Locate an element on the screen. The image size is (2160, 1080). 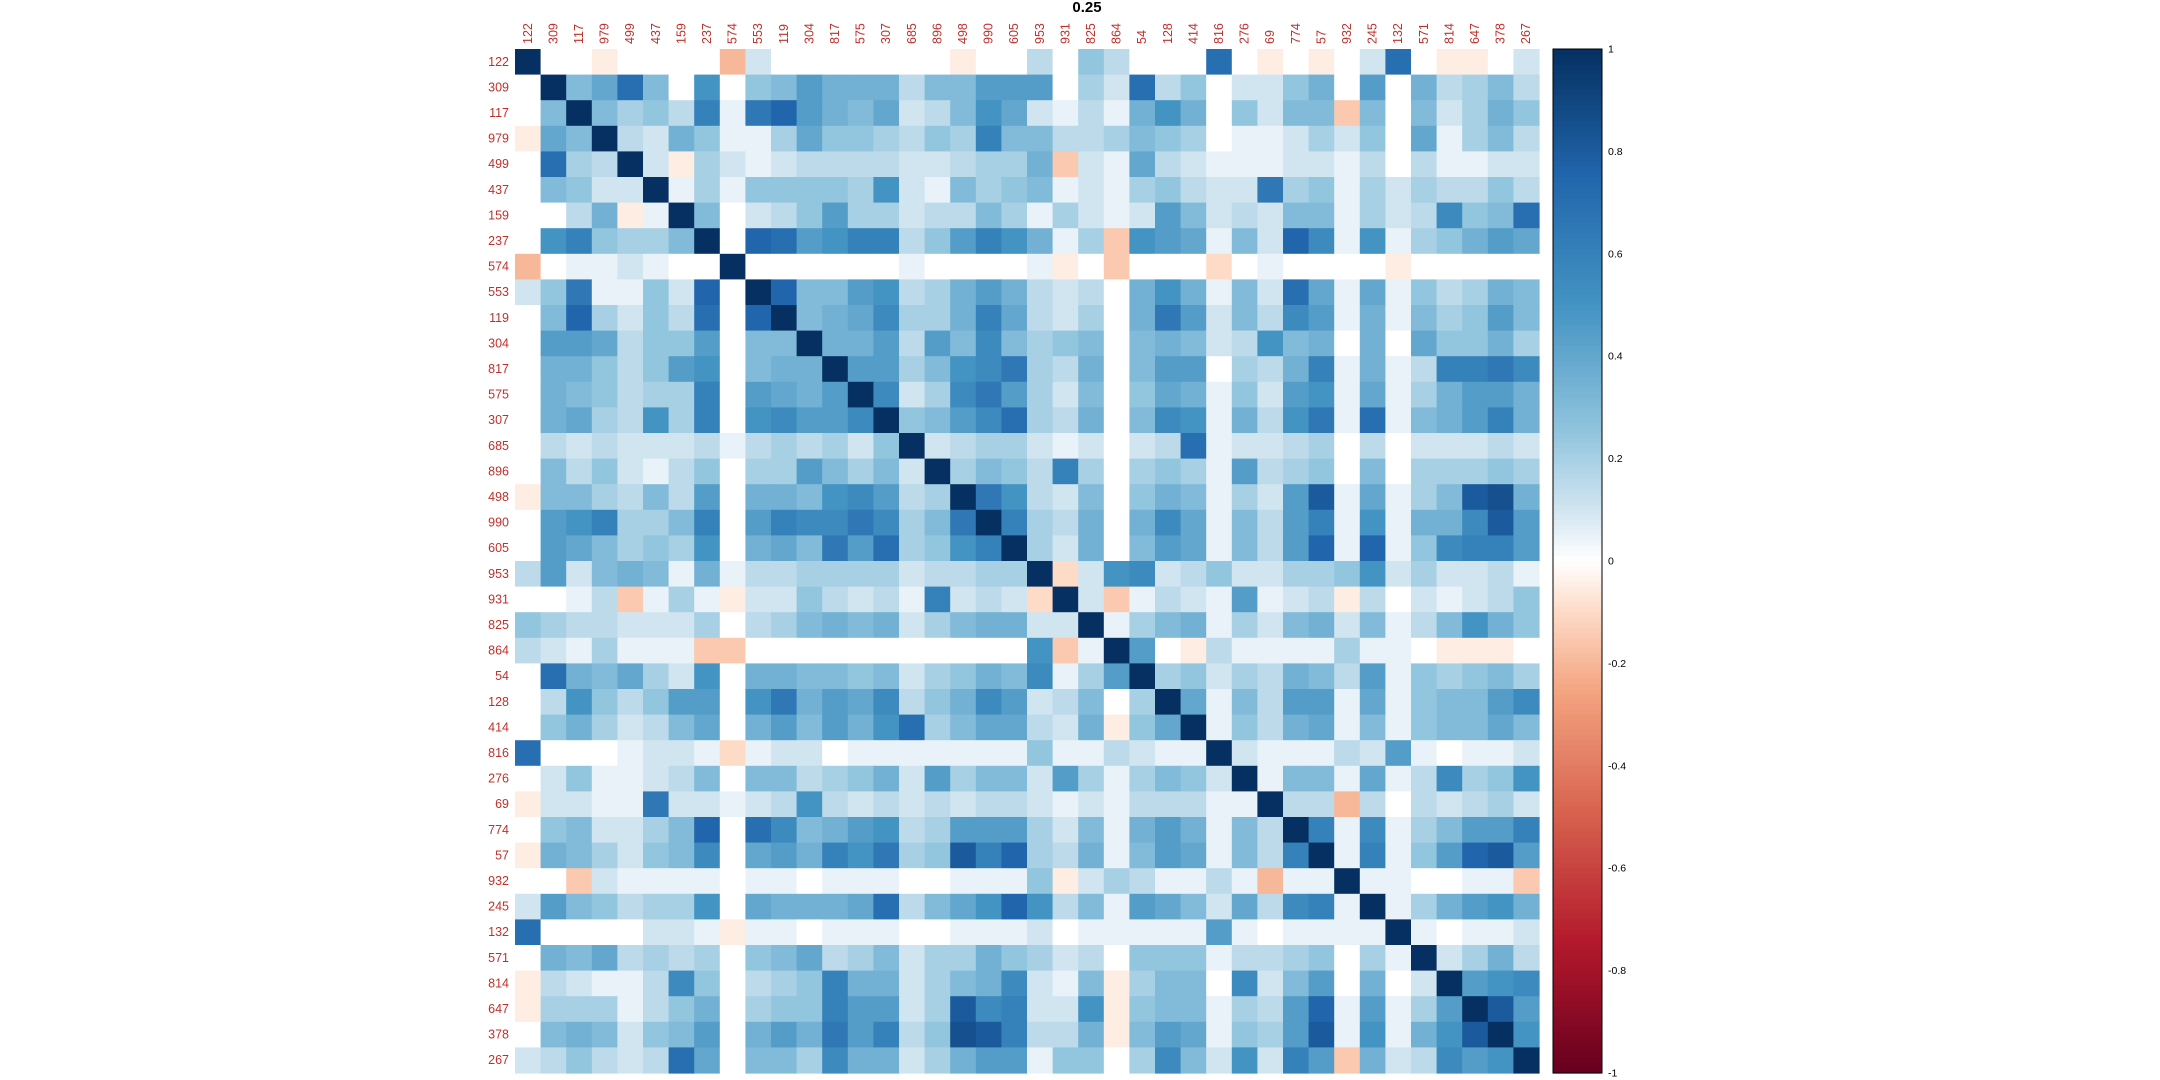
row-label: 245 is located at coordinates (498, 907).